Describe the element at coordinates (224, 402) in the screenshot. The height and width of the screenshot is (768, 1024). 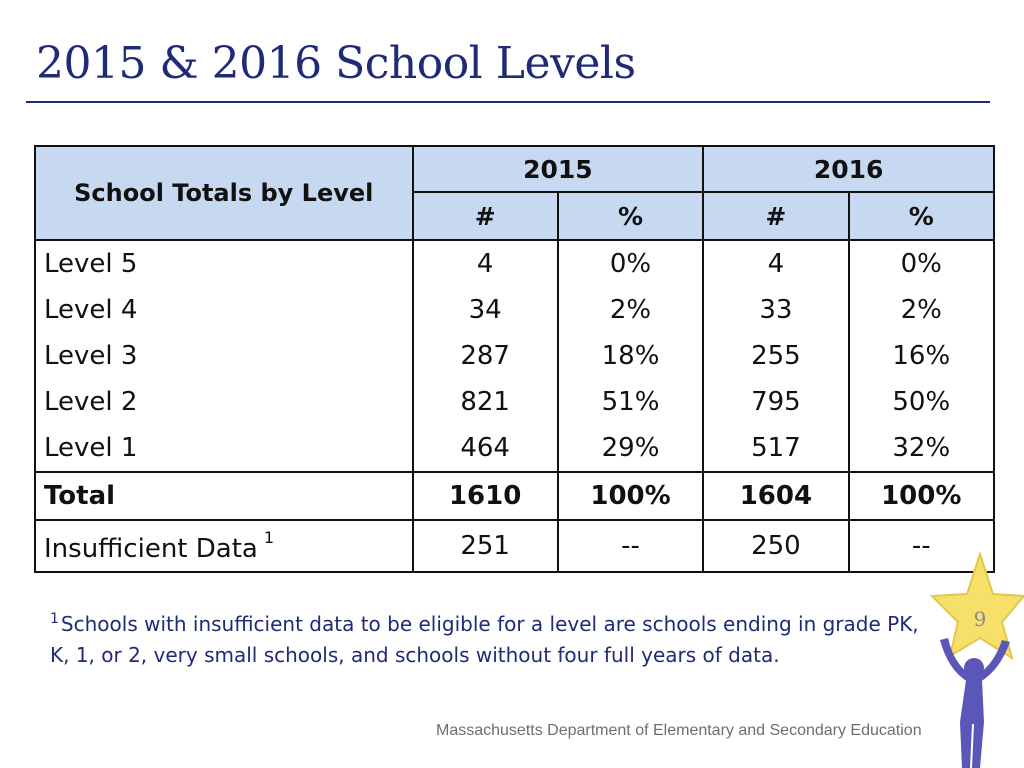
I see `row-label: Level 2` at that location.